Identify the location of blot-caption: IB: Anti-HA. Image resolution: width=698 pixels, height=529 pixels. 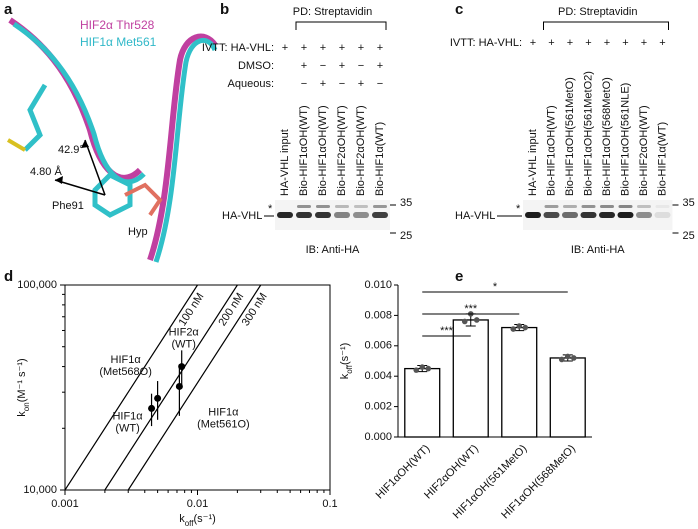
(333, 250).